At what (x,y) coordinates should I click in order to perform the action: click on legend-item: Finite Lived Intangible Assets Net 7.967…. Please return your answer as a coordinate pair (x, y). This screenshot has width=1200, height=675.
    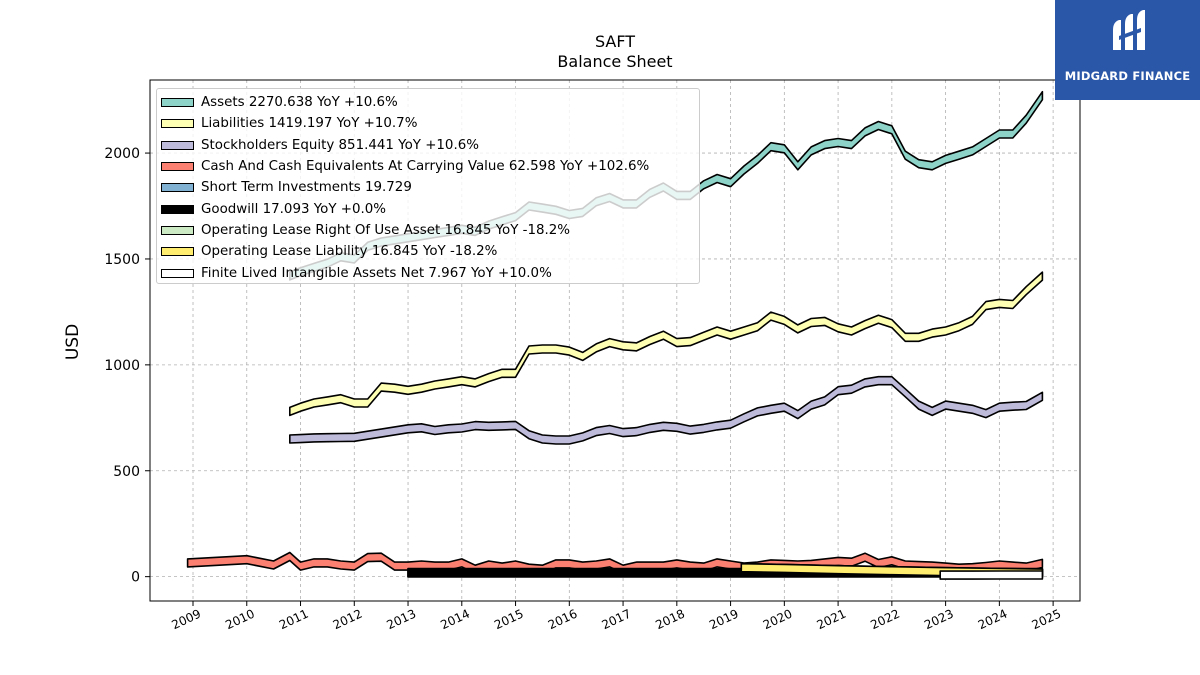
    Looking at the image, I should click on (430, 272).